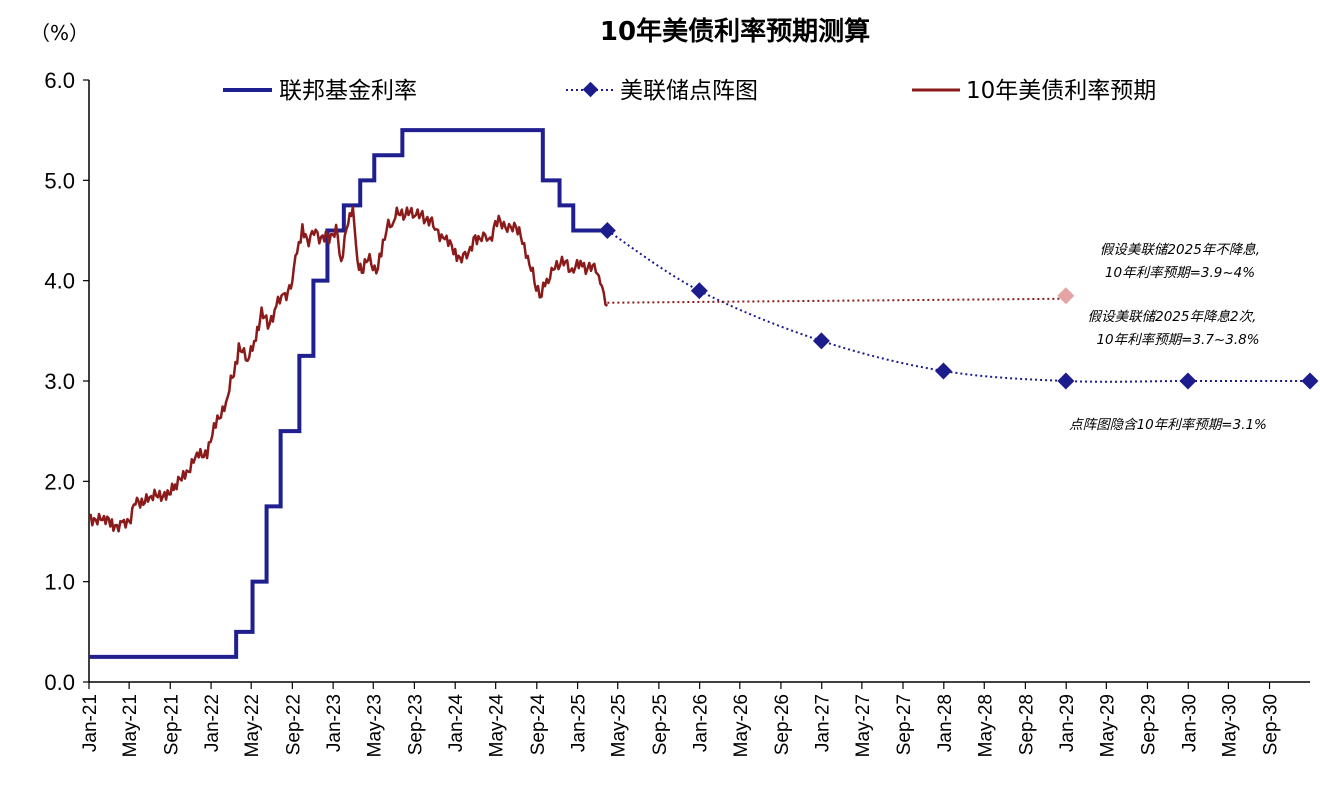  I want to click on legend-label-dot-plot: 美联储点阵图, so click(689, 91).